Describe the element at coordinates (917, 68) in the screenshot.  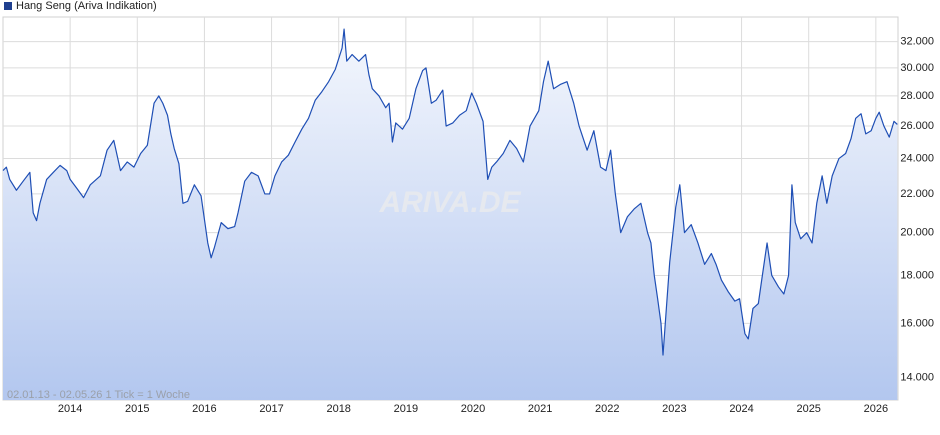
I see `y-tick-label: 30.000` at that location.